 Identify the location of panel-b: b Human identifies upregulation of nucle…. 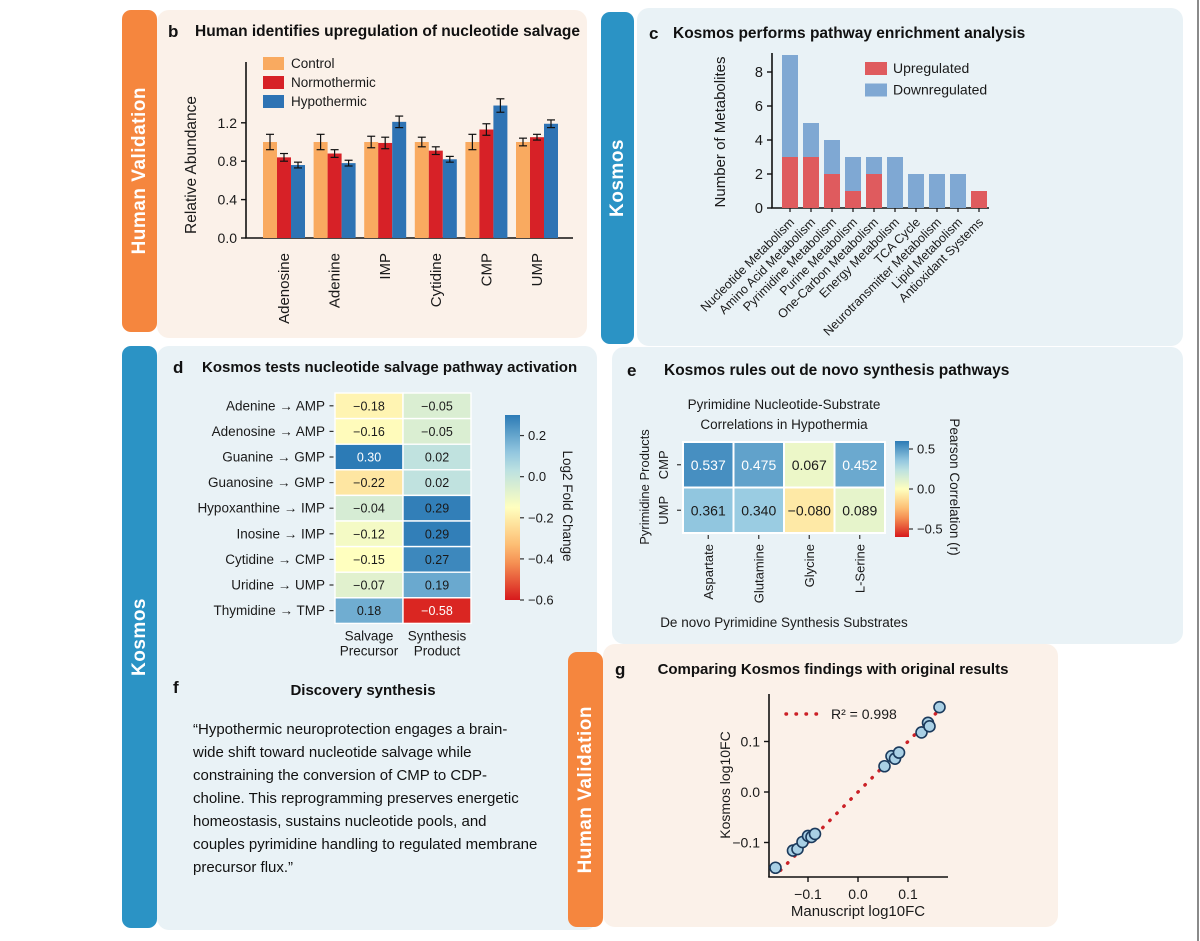
(372, 174).